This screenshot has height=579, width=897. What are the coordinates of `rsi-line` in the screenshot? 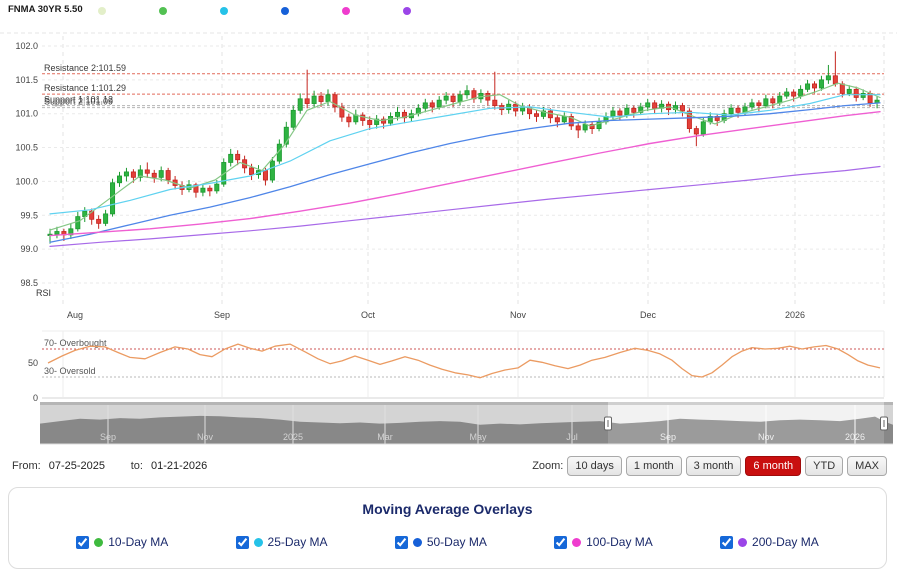 It's located at (464, 361).